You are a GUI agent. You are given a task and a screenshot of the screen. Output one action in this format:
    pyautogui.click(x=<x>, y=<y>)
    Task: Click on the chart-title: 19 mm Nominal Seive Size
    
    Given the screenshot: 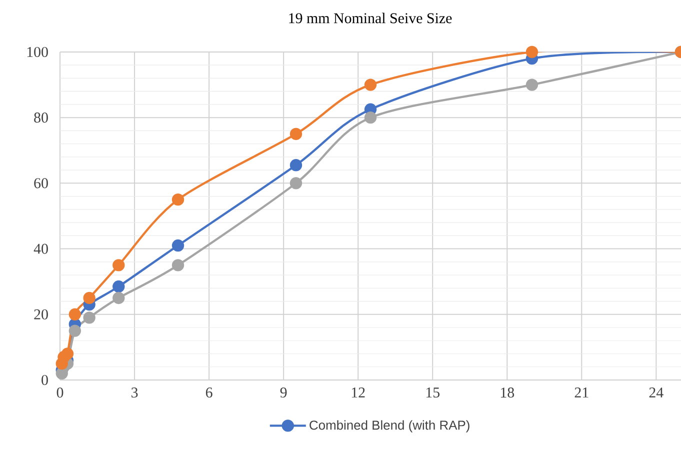 What is the action you would take?
    pyautogui.click(x=370, y=18)
    